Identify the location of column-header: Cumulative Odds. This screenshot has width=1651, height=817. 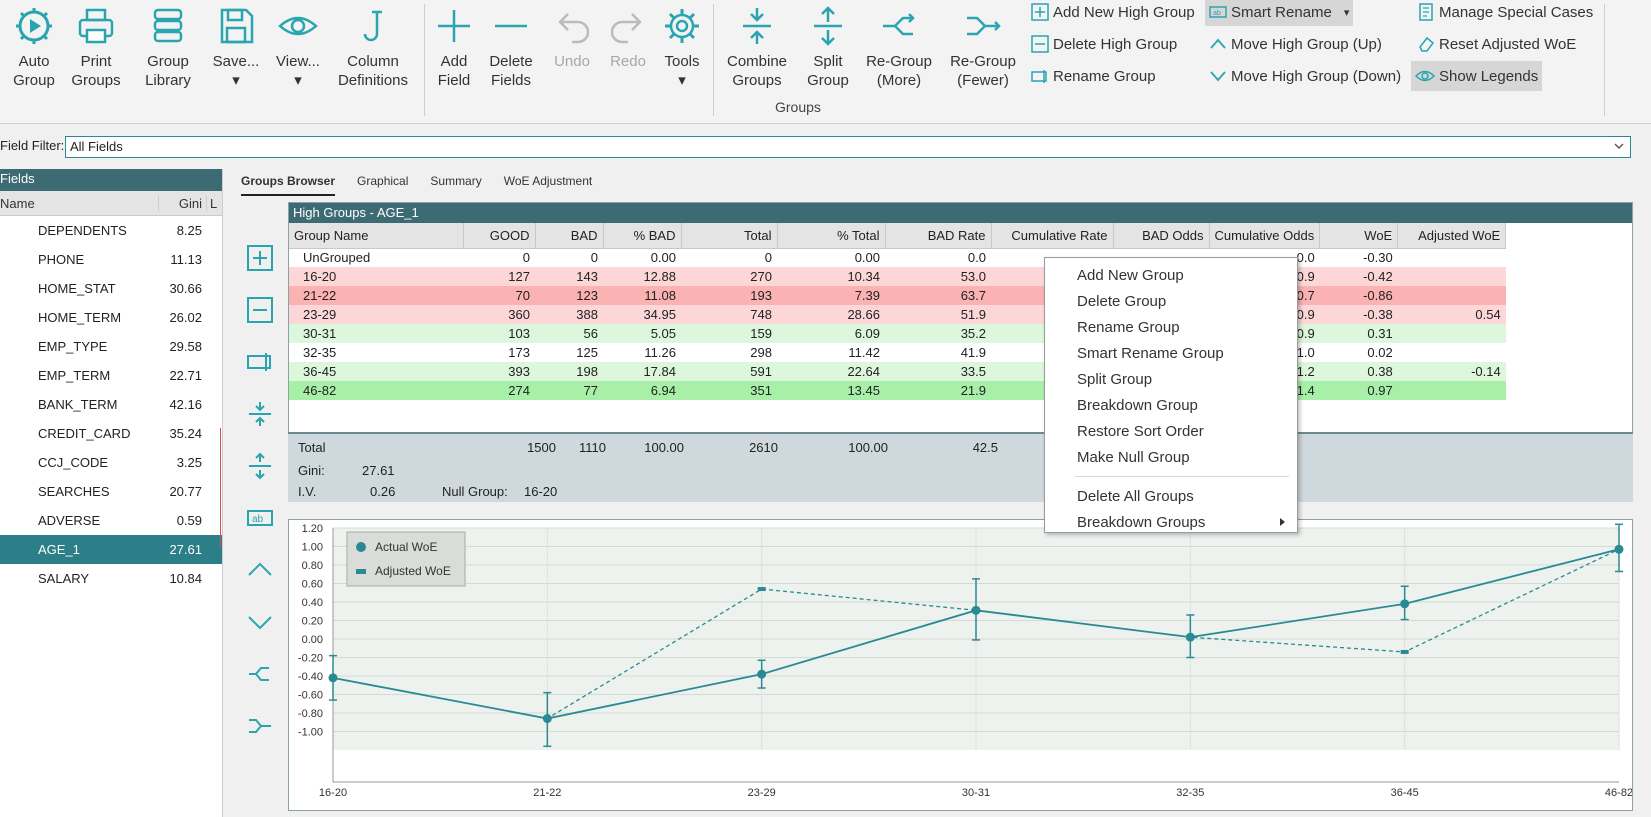
(1265, 236).